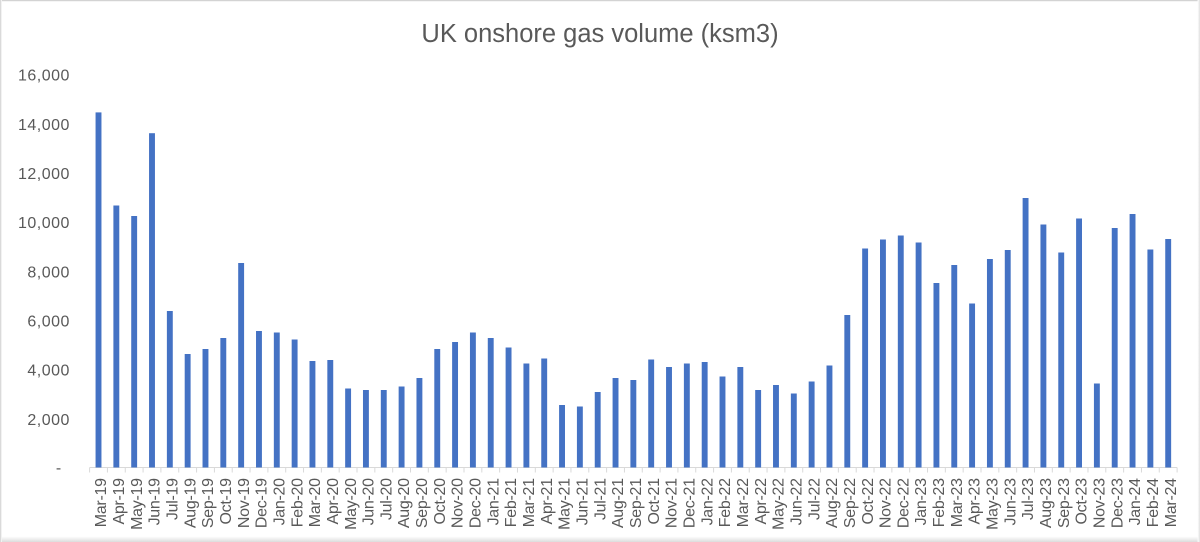 Image resolution: width=1200 pixels, height=542 pixels. What do you see at coordinates (48, 322) in the screenshot?
I see `svg-text: 6,000` at bounding box center [48, 322].